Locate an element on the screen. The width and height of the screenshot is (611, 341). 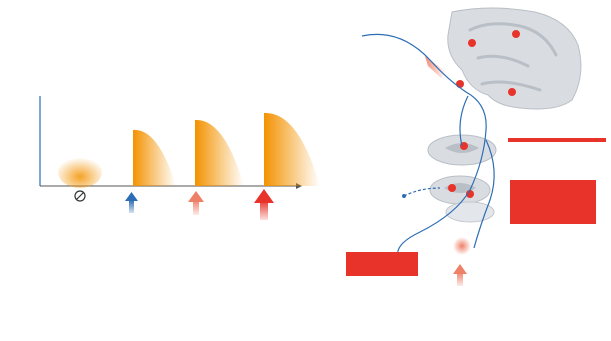
red-label-left is located at coordinates (382, 264).